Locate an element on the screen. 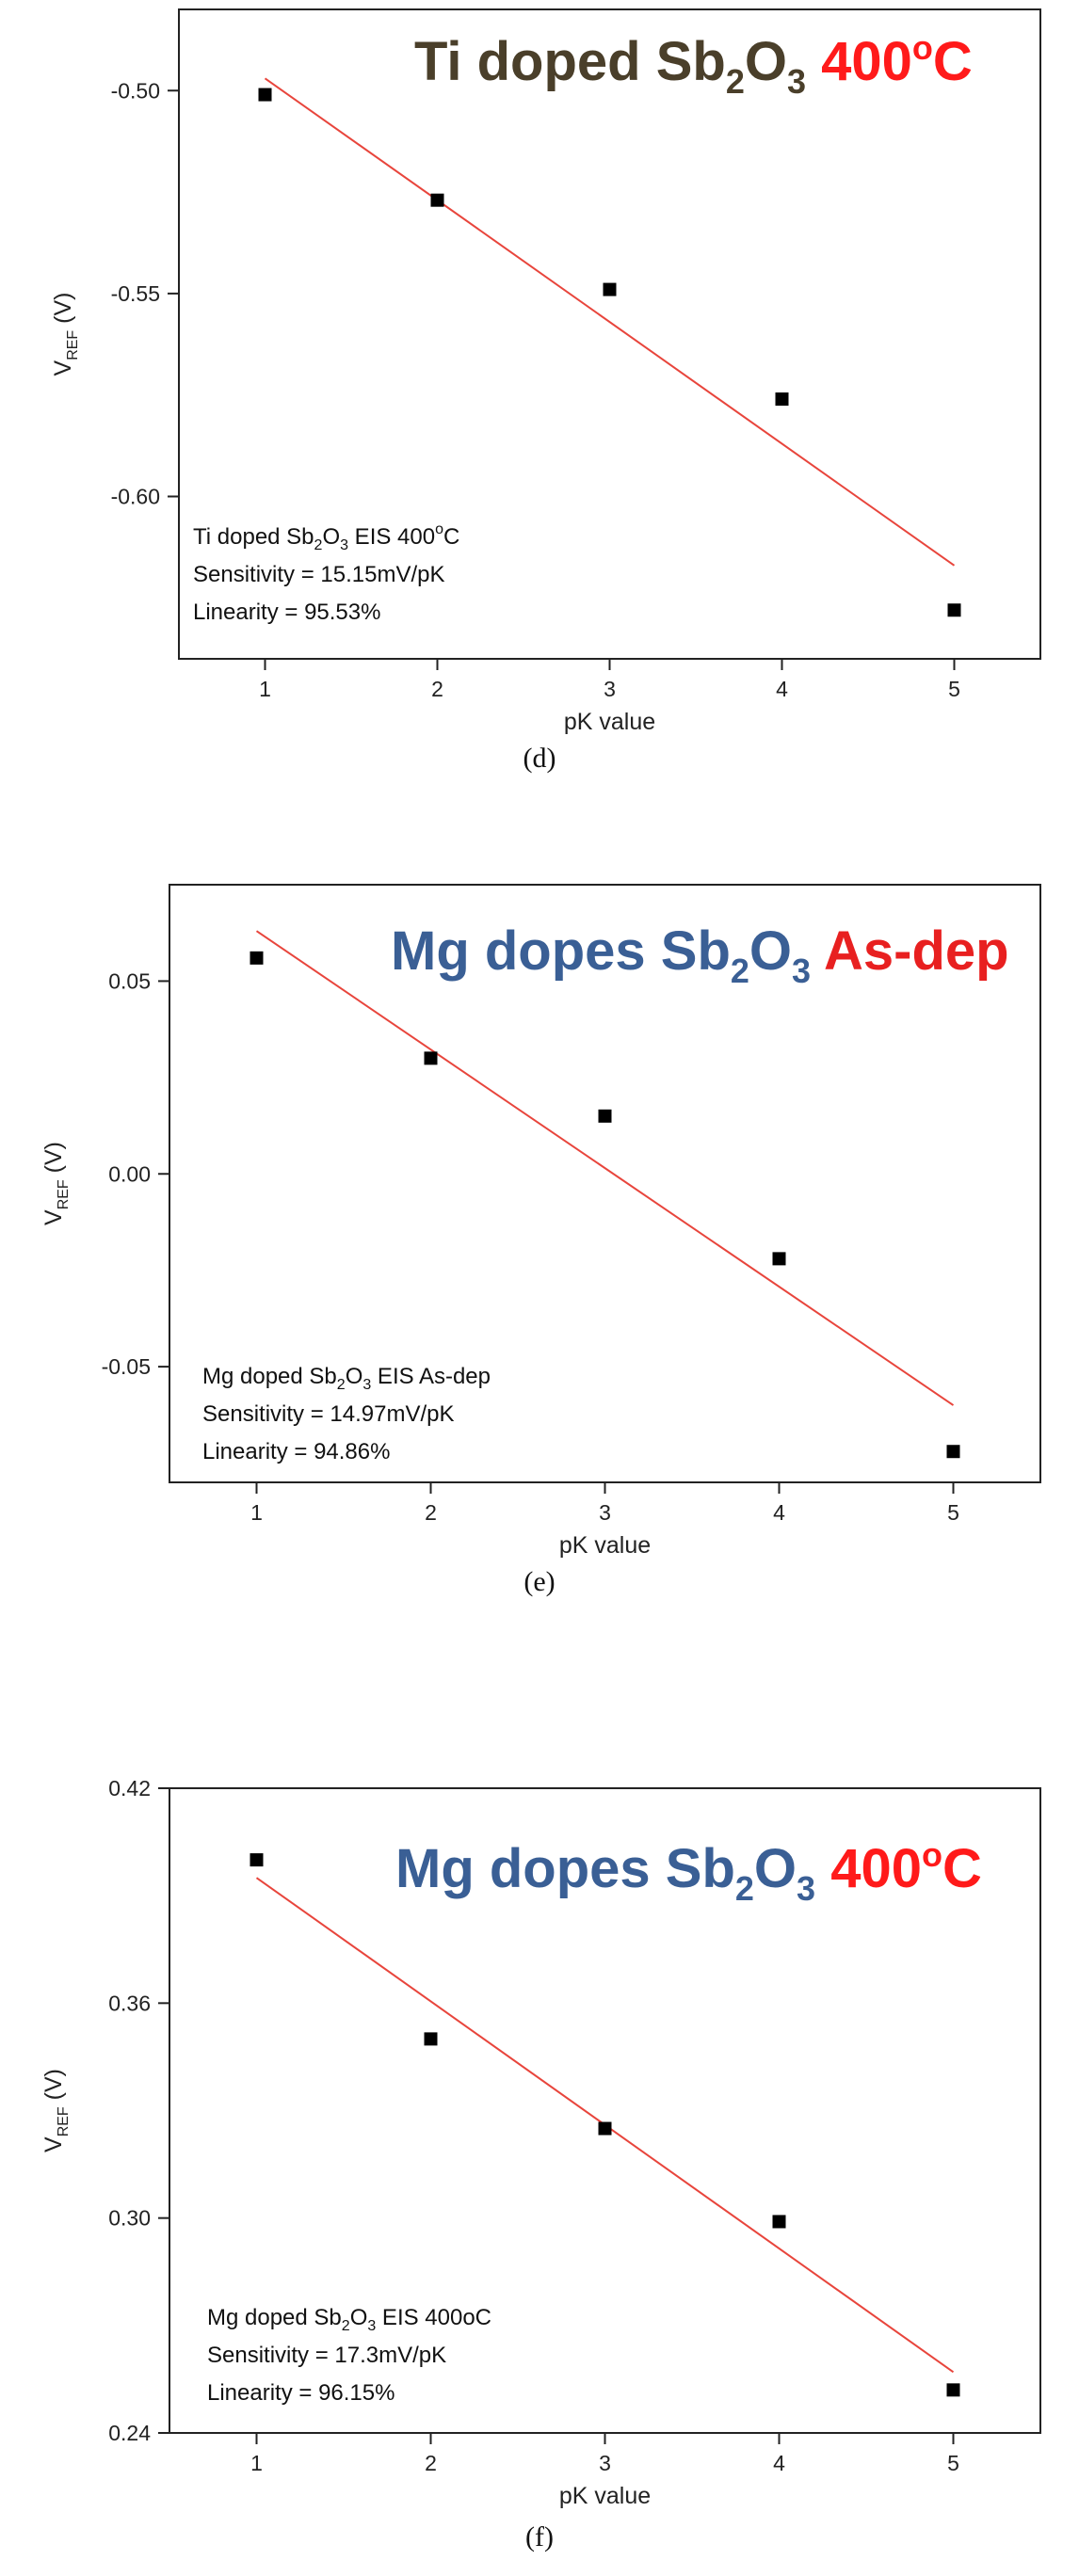 The height and width of the screenshot is (2576, 1079). text-run: Linearity = 96.15% is located at coordinates (301, 2393).